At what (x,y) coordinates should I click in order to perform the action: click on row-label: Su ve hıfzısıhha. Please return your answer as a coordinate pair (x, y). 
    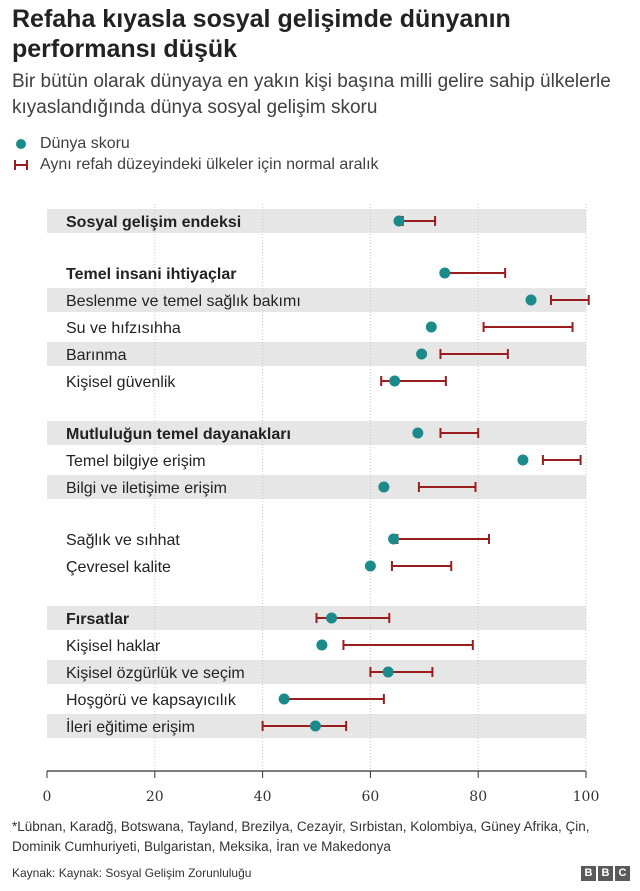
    Looking at the image, I should click on (123, 328).